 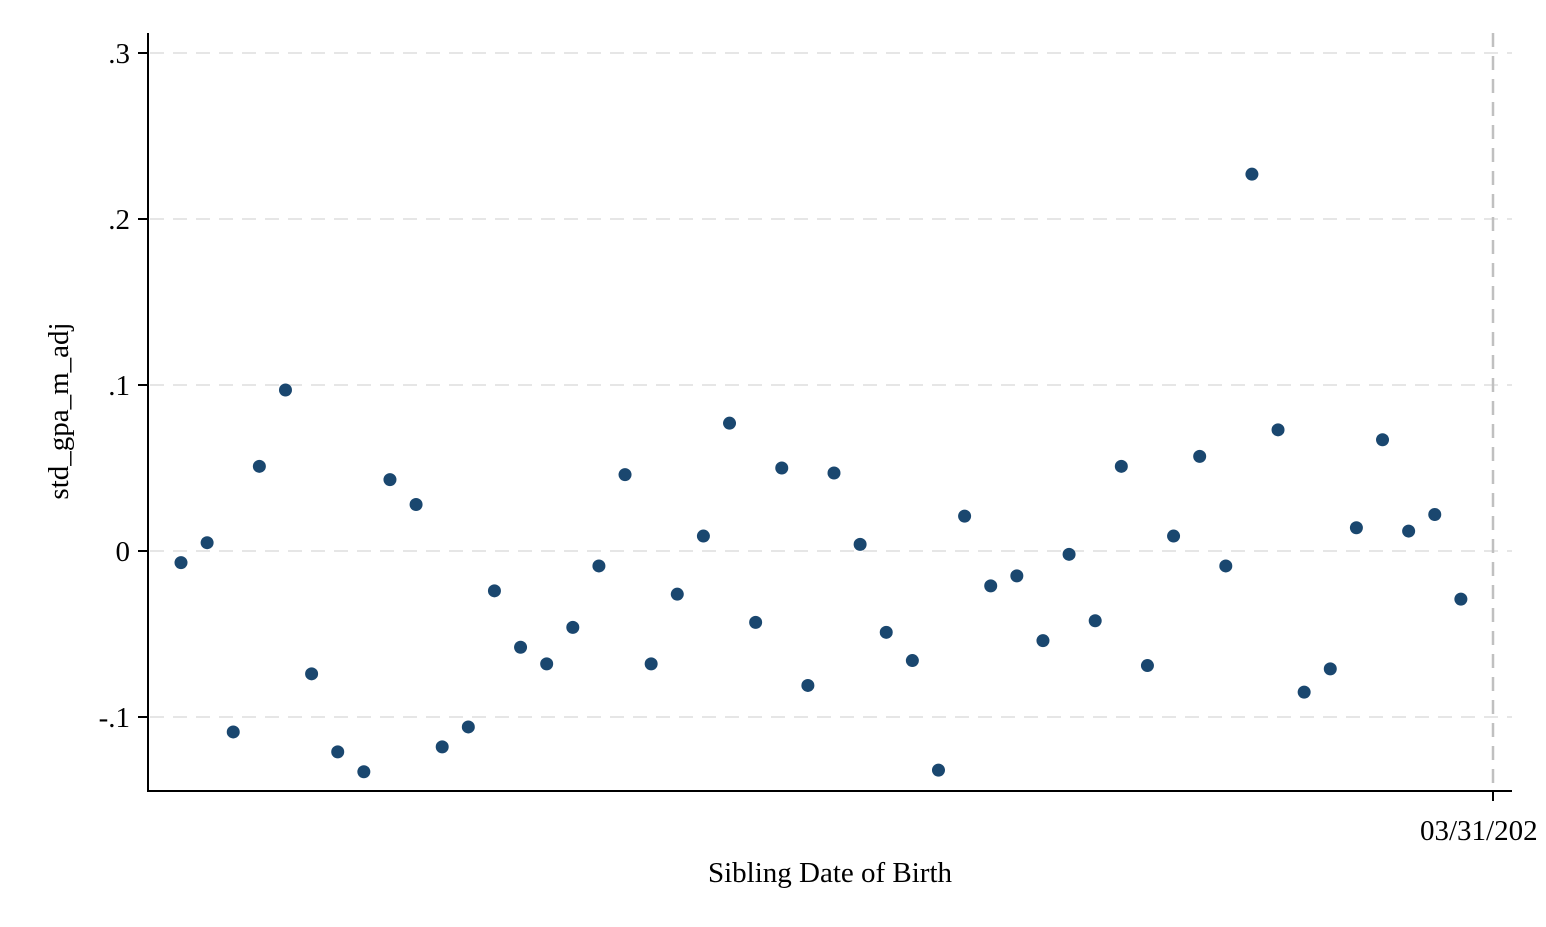 I want to click on x-tick-label: 03/31/202, so click(x=1479, y=831).